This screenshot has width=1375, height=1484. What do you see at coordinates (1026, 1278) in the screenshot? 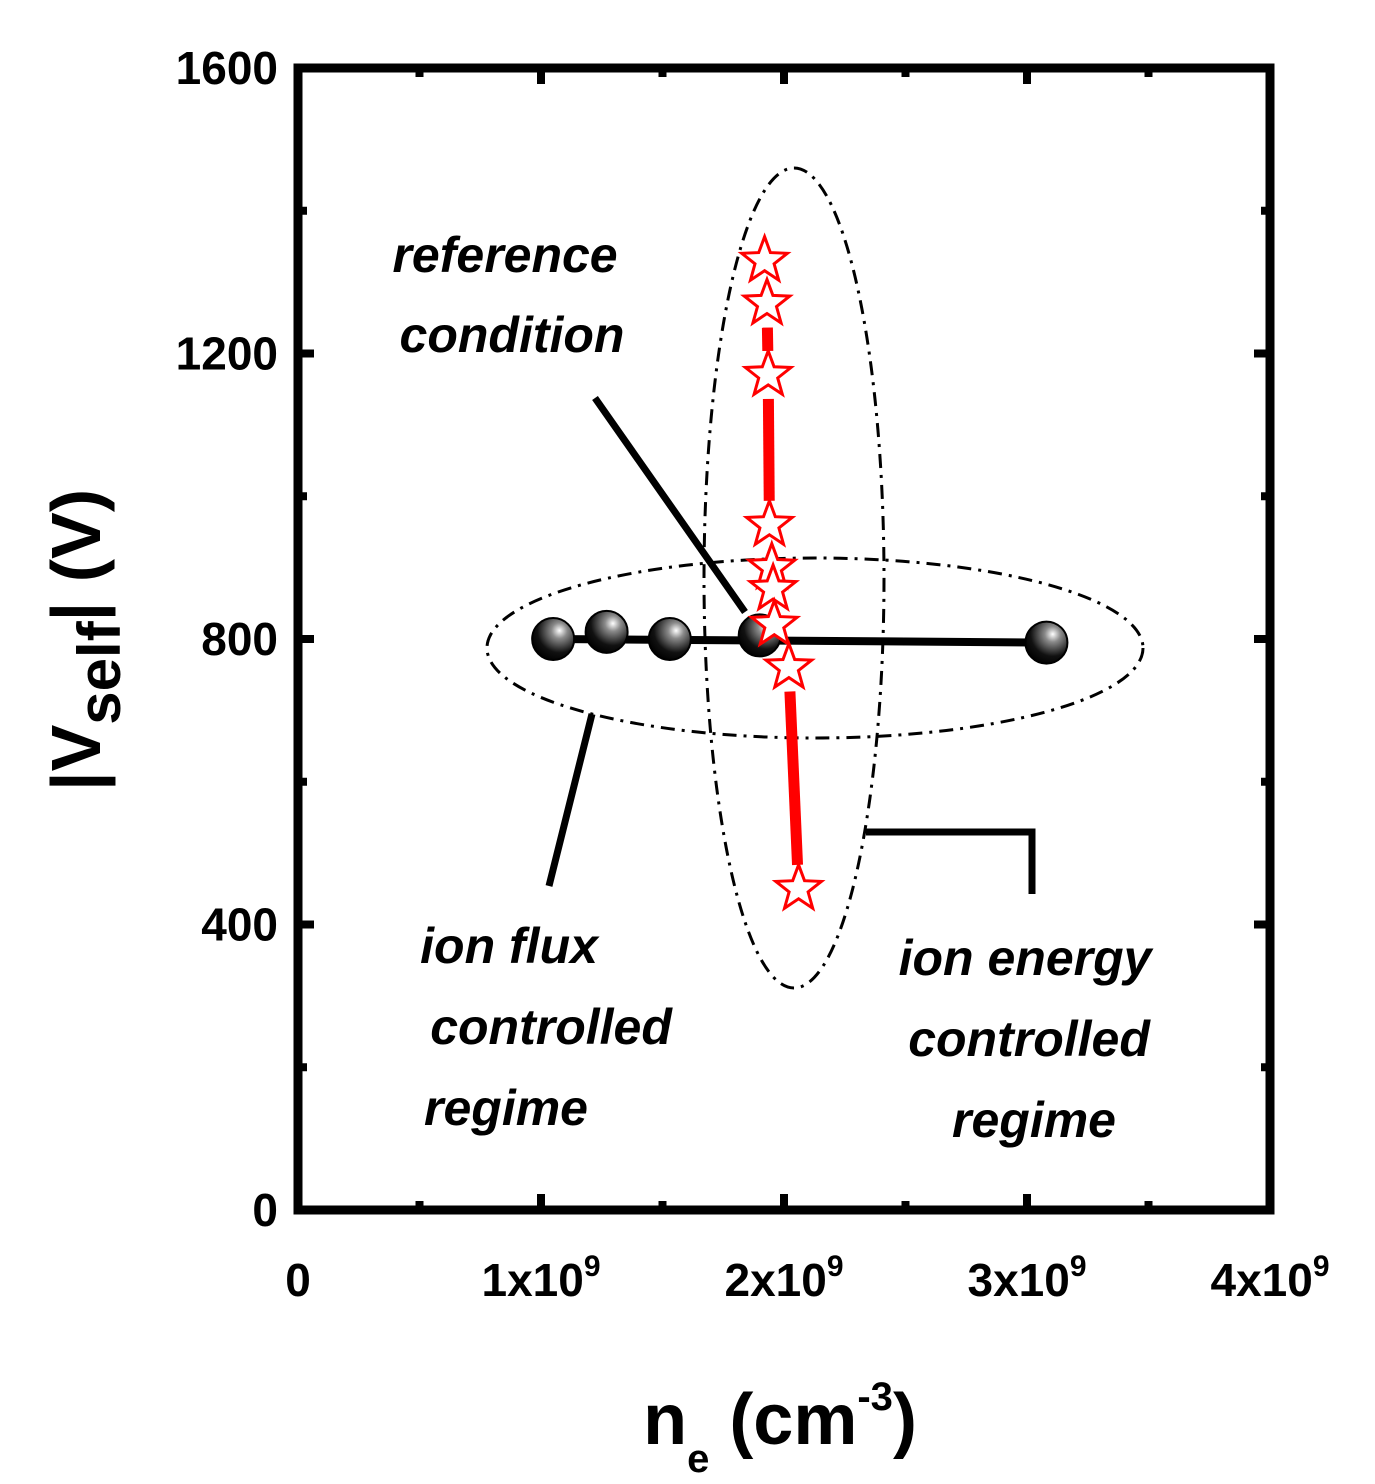
I see `x-tick-label: 3x10⁹` at bounding box center [1026, 1278].